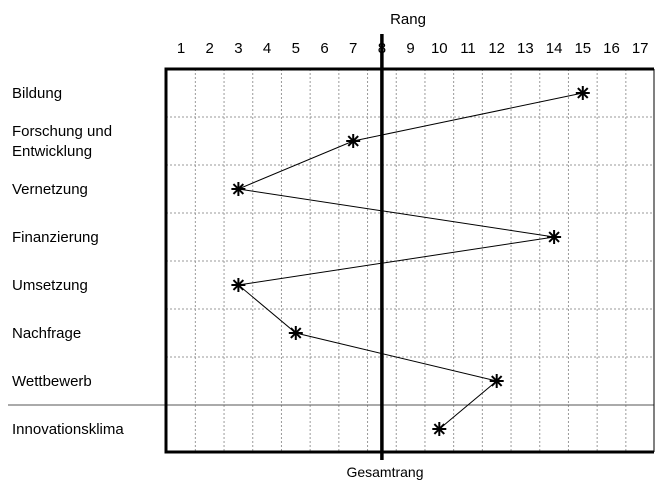 The width and height of the screenshot is (658, 483). Describe the element at coordinates (46, 333) in the screenshot. I see `category-label: Nachfrage` at that location.